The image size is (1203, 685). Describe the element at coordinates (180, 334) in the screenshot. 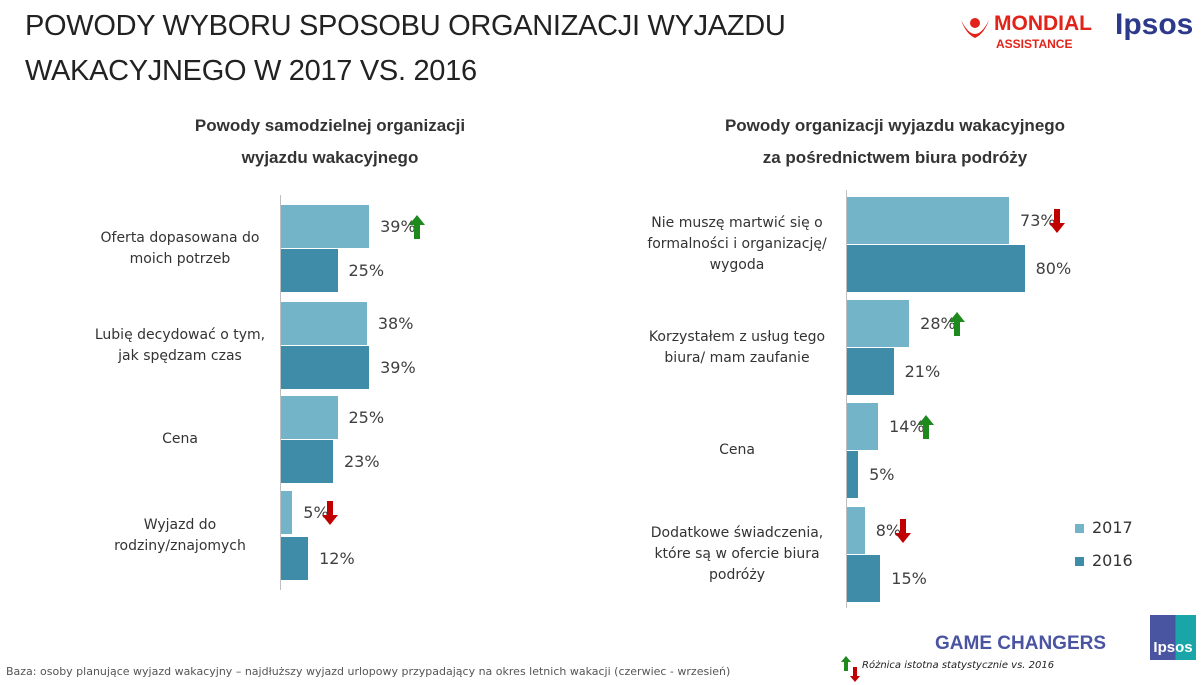

I see `category-label-line: Lubię decydować o tym,` at that location.